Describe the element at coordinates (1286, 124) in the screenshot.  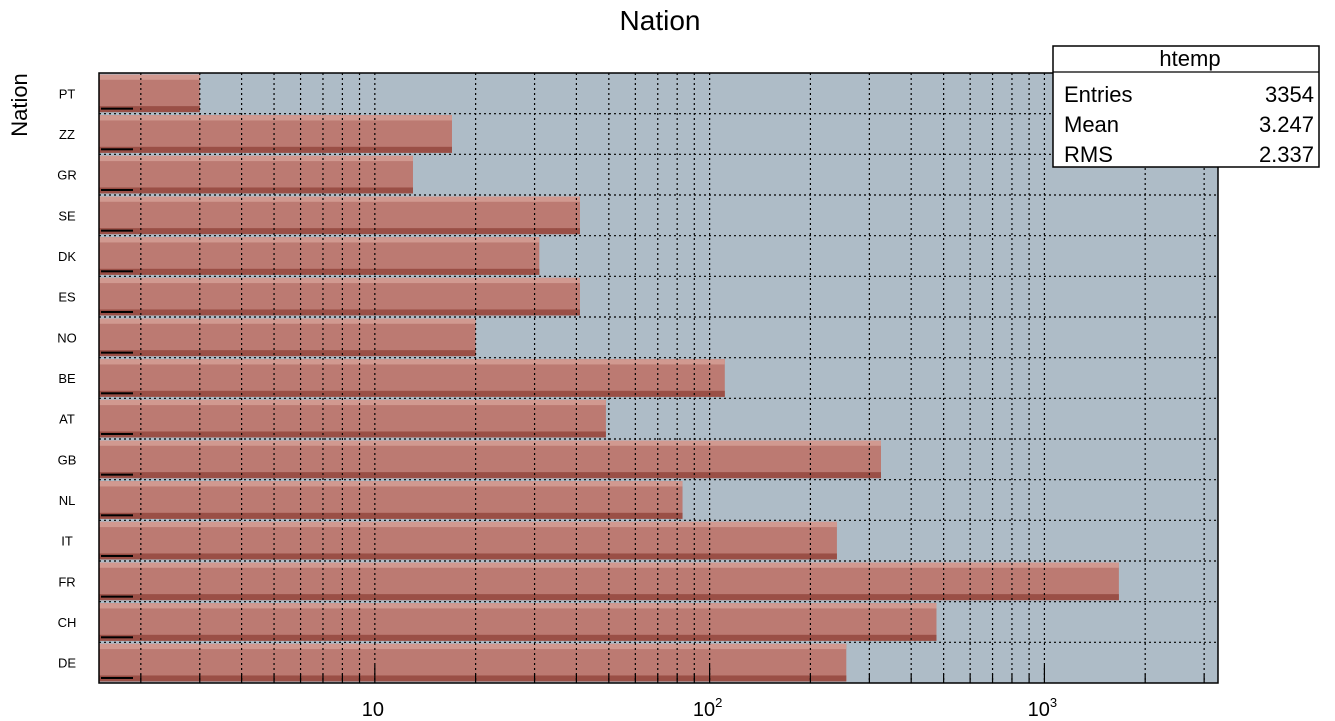
I see `stats-mean-value: 3.247` at that location.